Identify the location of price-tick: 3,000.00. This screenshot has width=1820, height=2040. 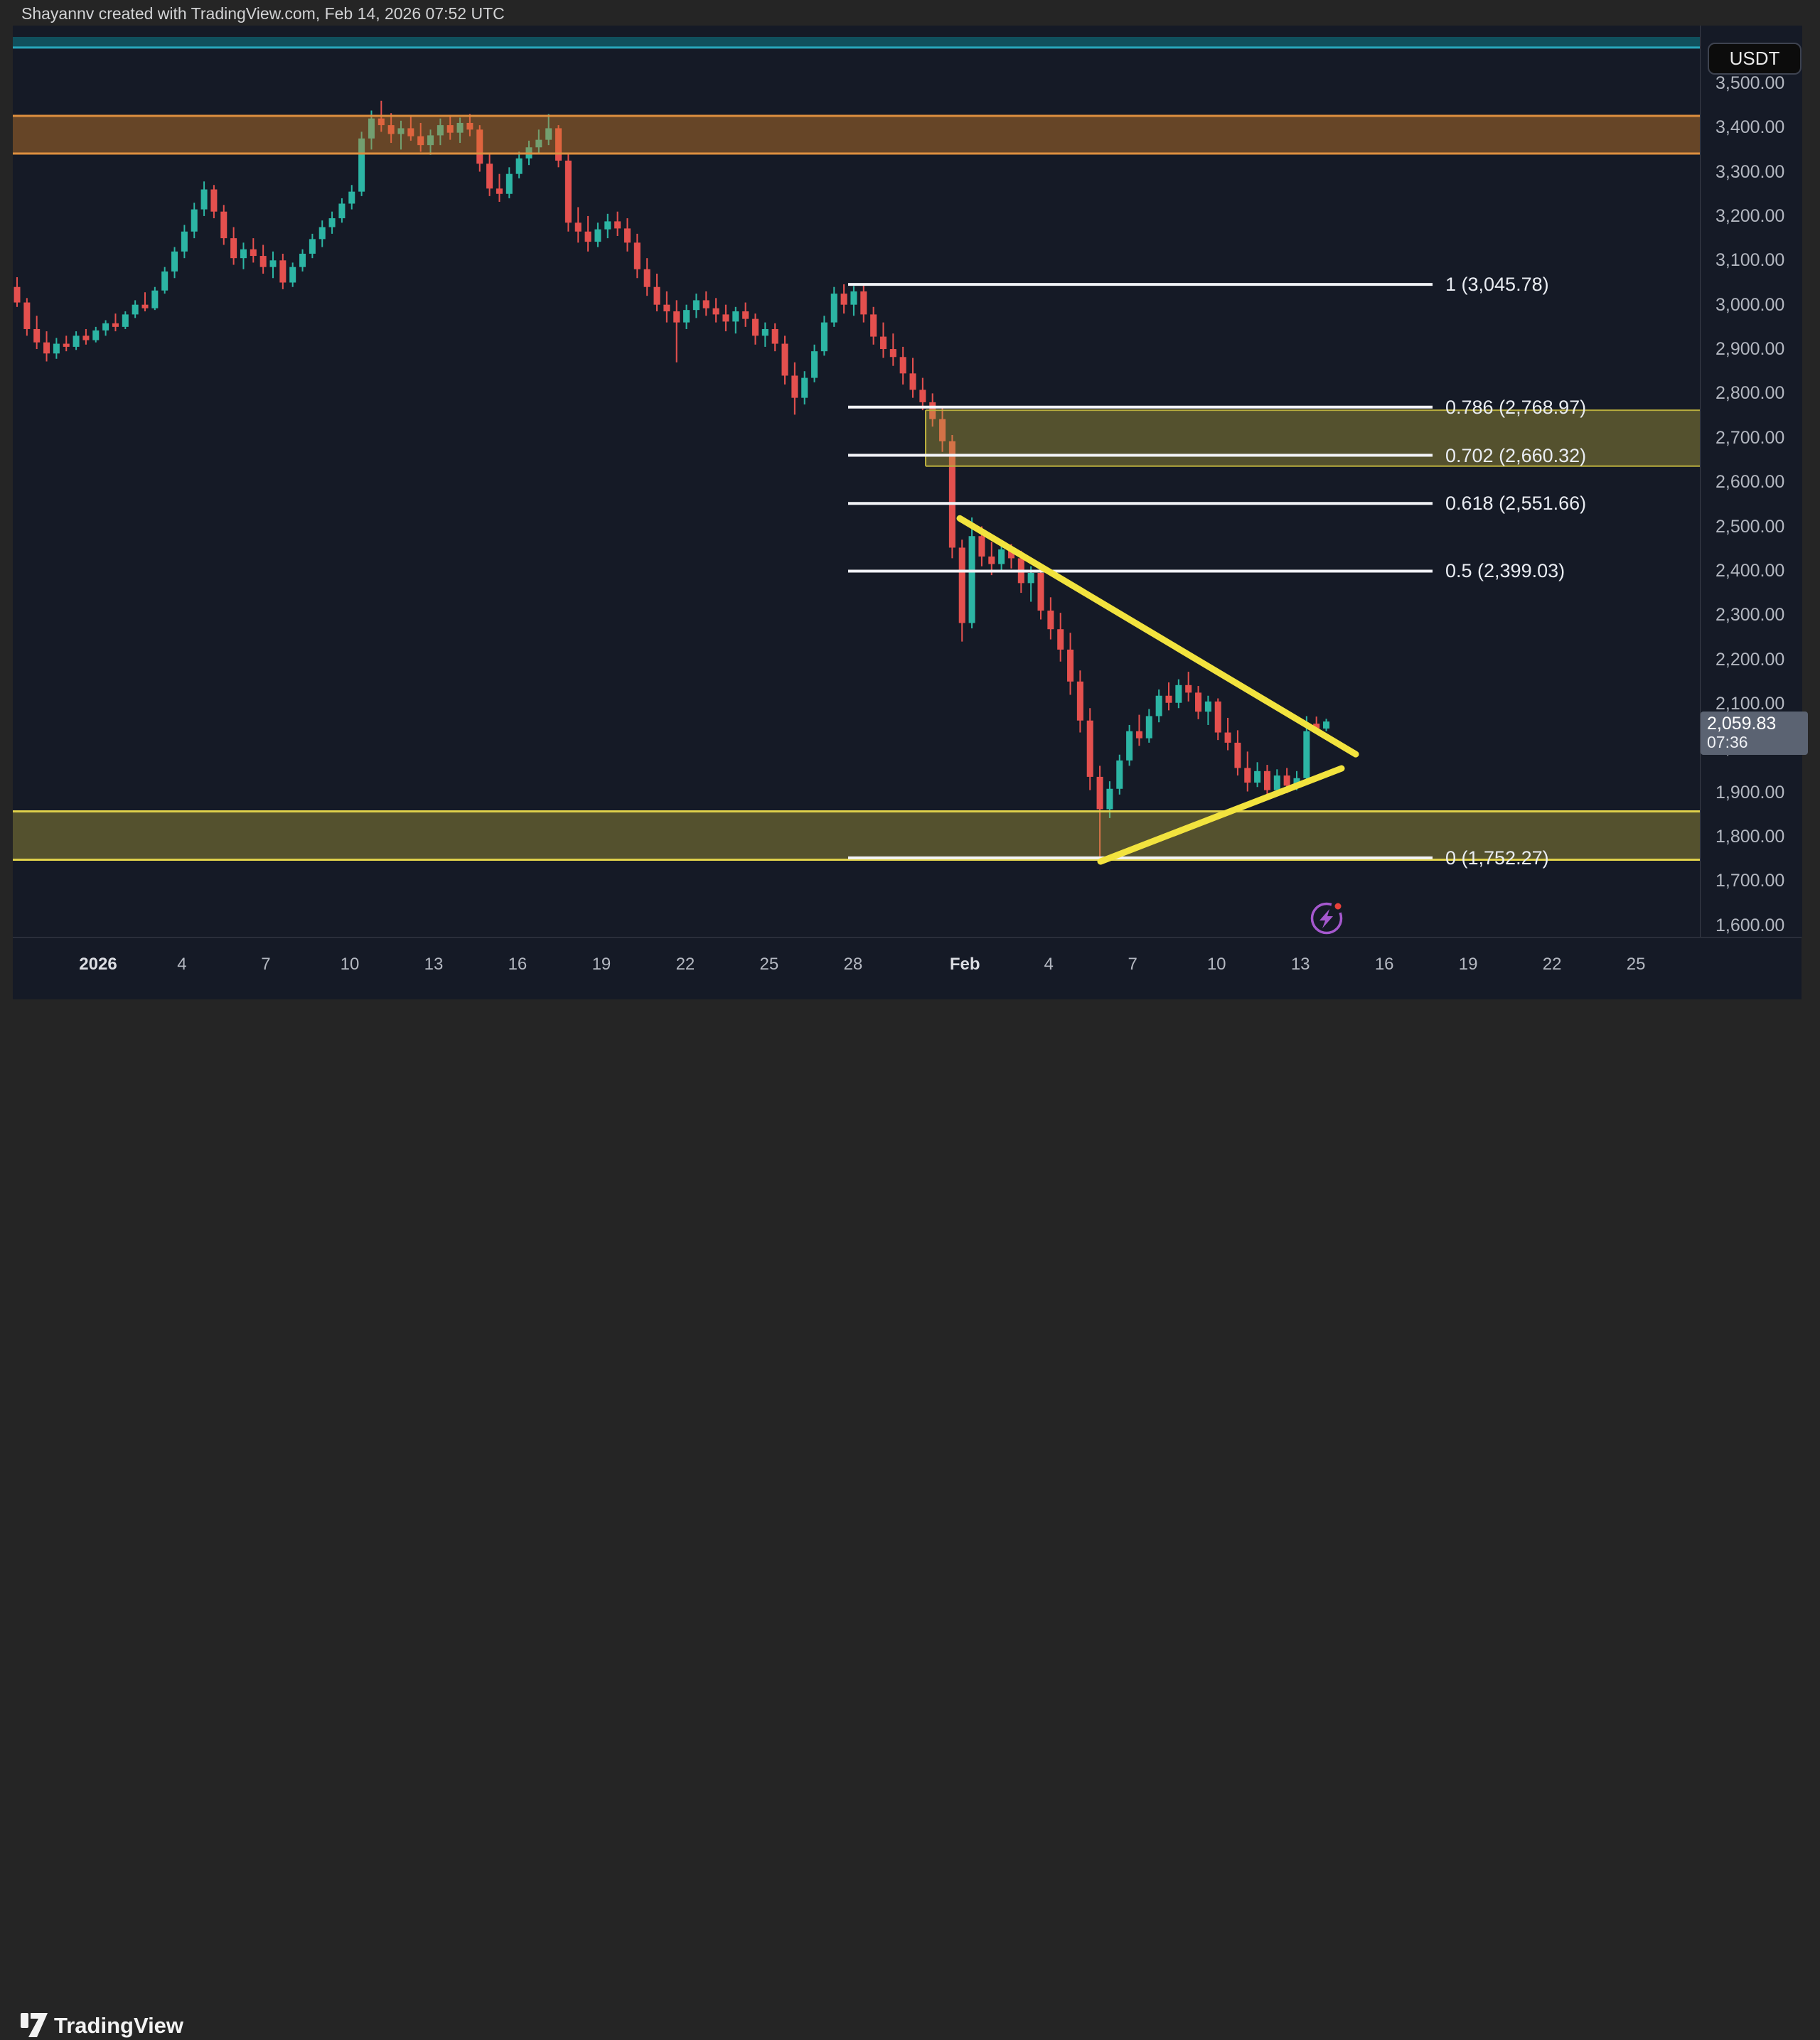
(1750, 305).